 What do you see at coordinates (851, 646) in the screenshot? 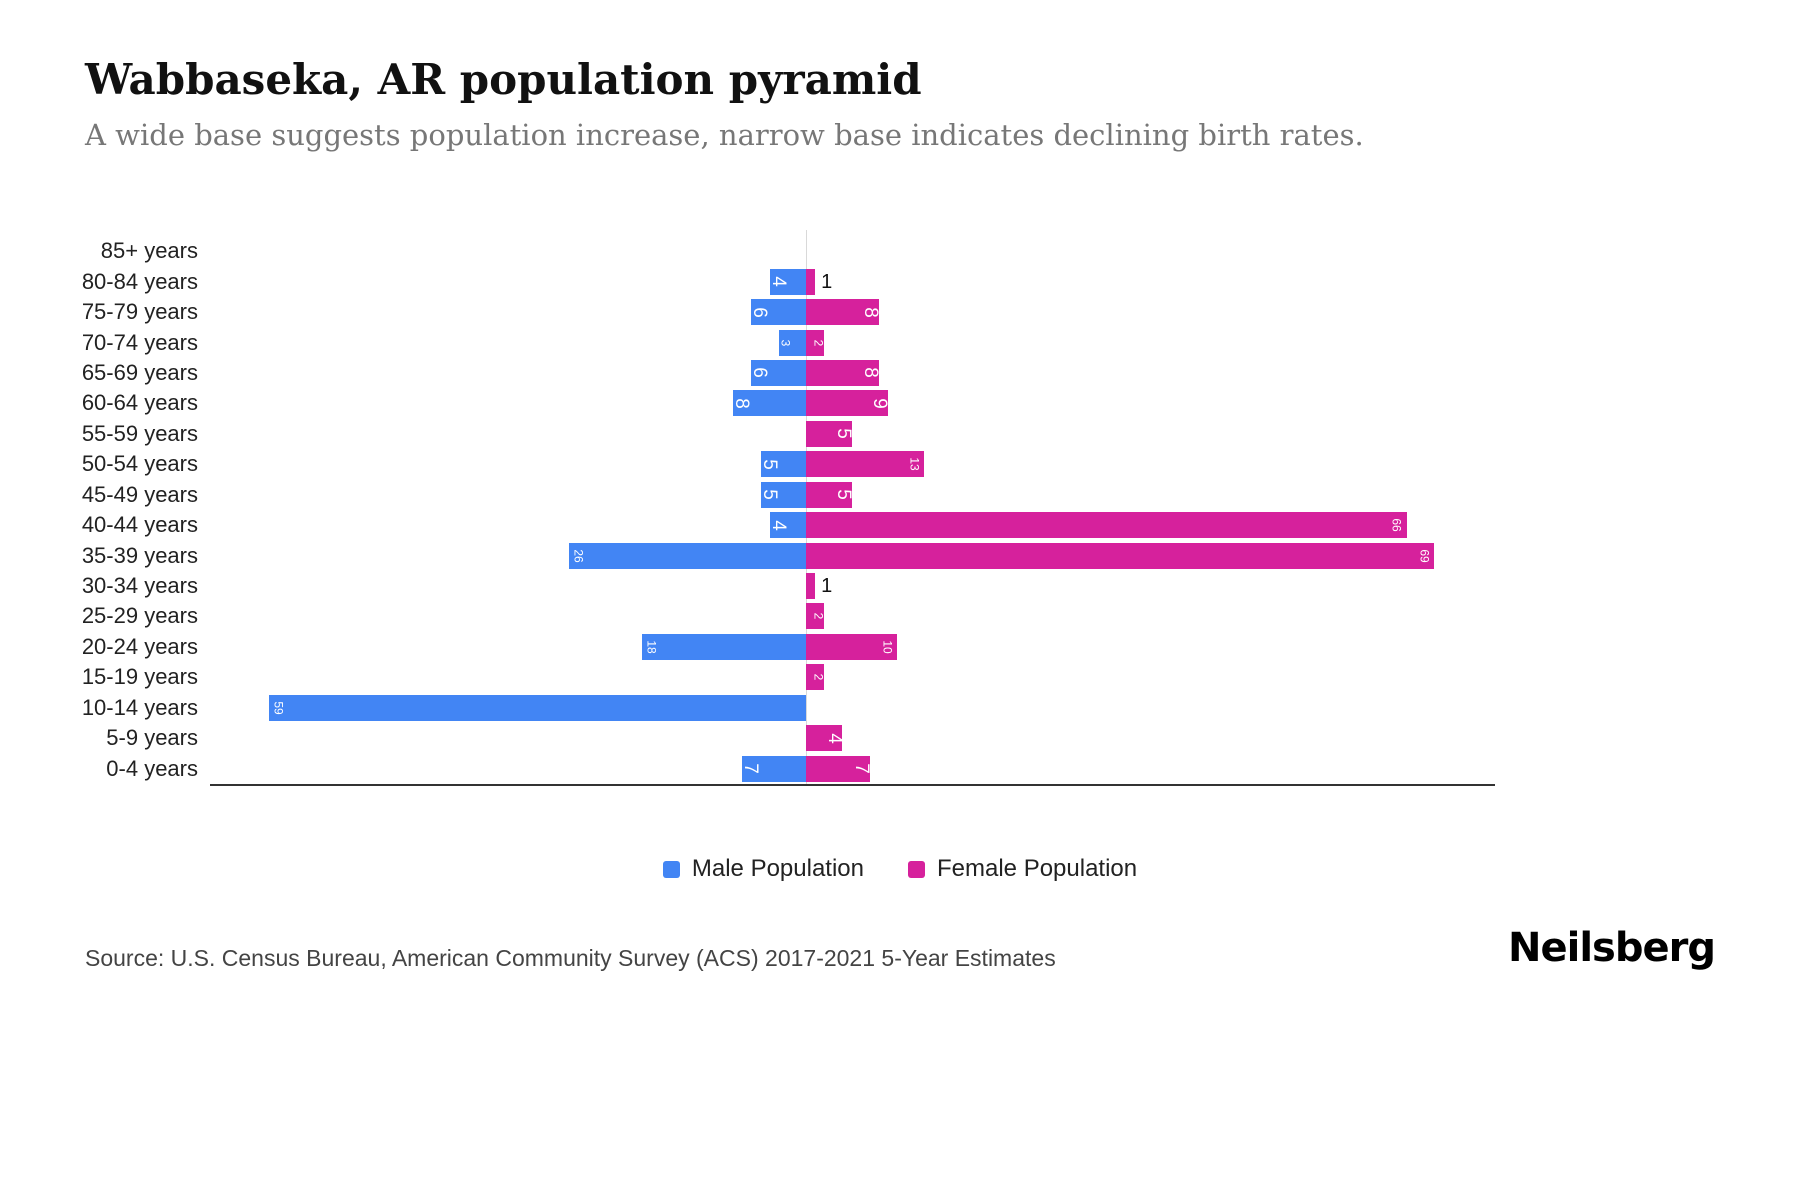
I see `female-bar: 10` at bounding box center [851, 646].